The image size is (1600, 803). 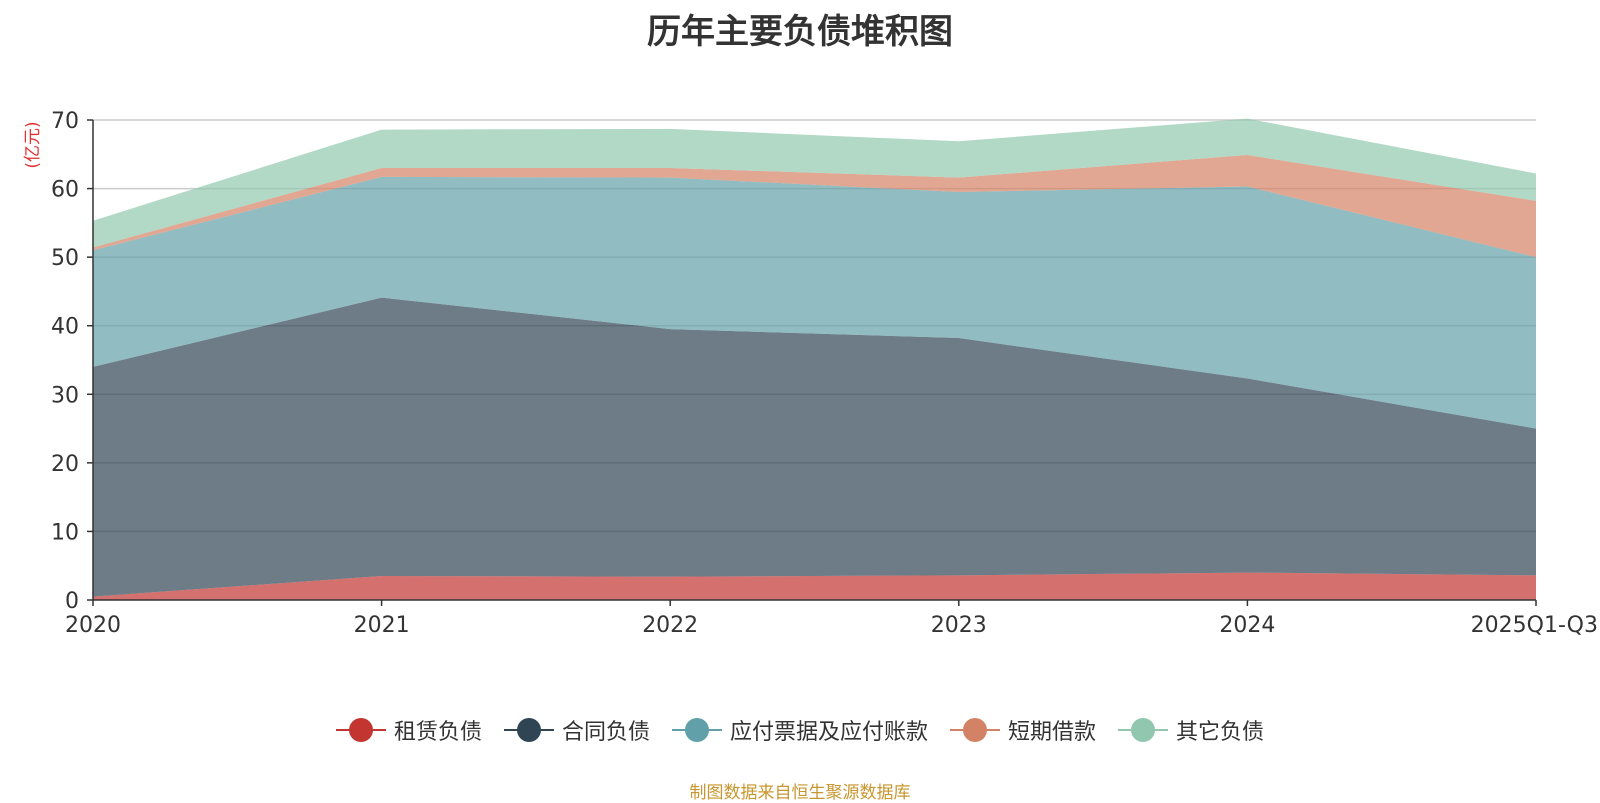 I want to click on source-note: 制图数据来自恒生聚源数据库, so click(x=800, y=793).